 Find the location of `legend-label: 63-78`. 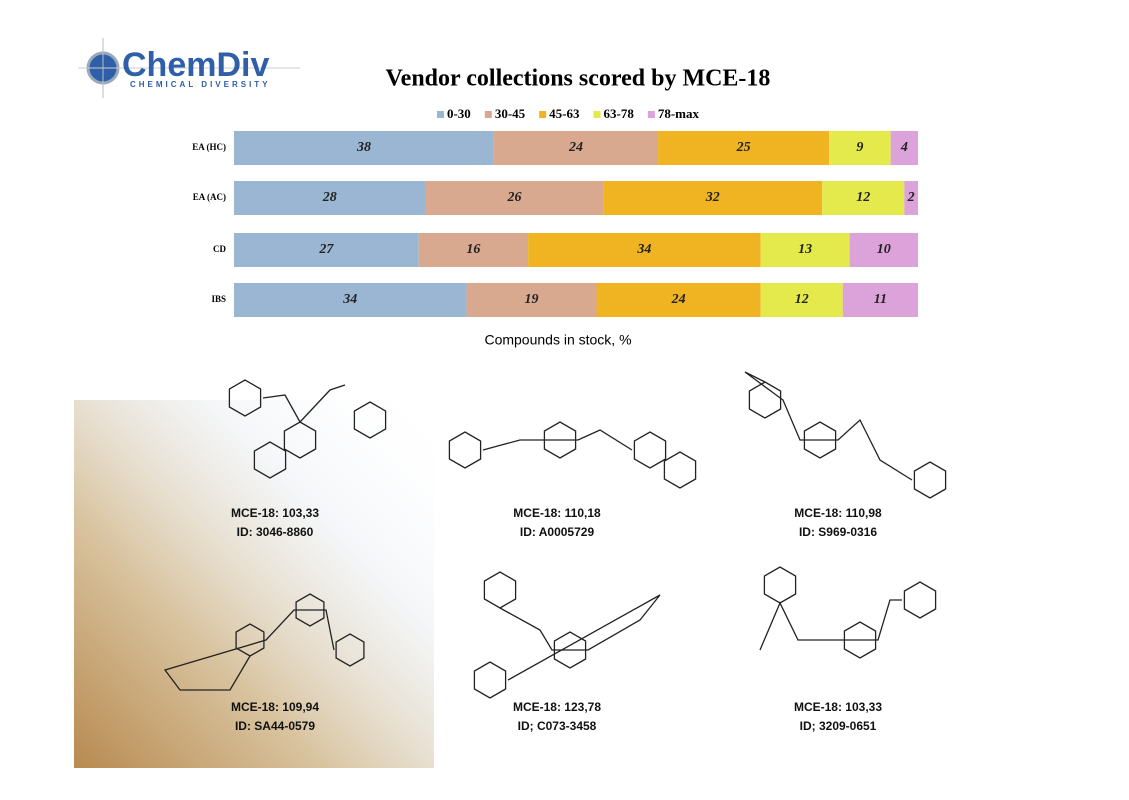

legend-label: 63-78 is located at coordinates (619, 113).